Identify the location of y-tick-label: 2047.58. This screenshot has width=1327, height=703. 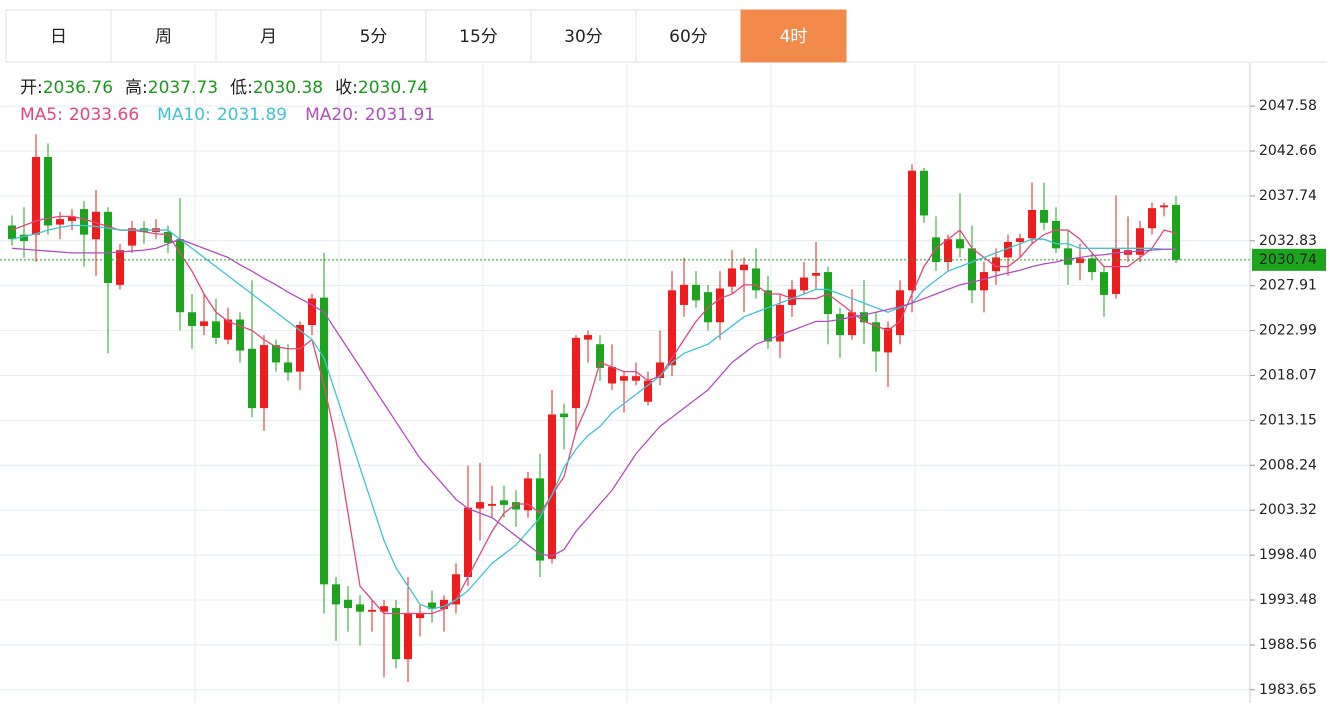
(1288, 106).